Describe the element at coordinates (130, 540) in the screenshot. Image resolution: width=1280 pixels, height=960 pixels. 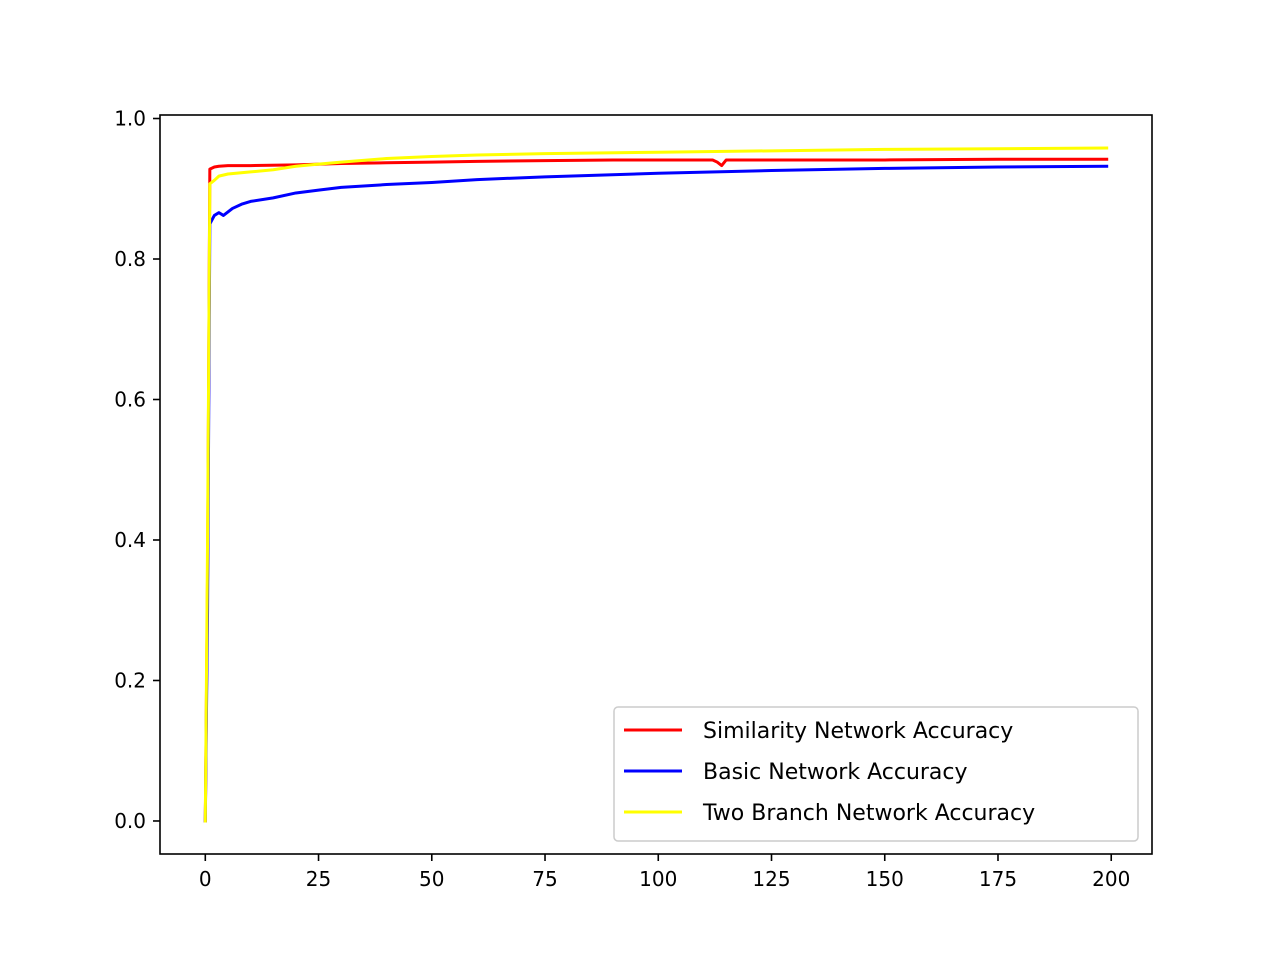
I see `y-tick-label: 0.4` at that location.